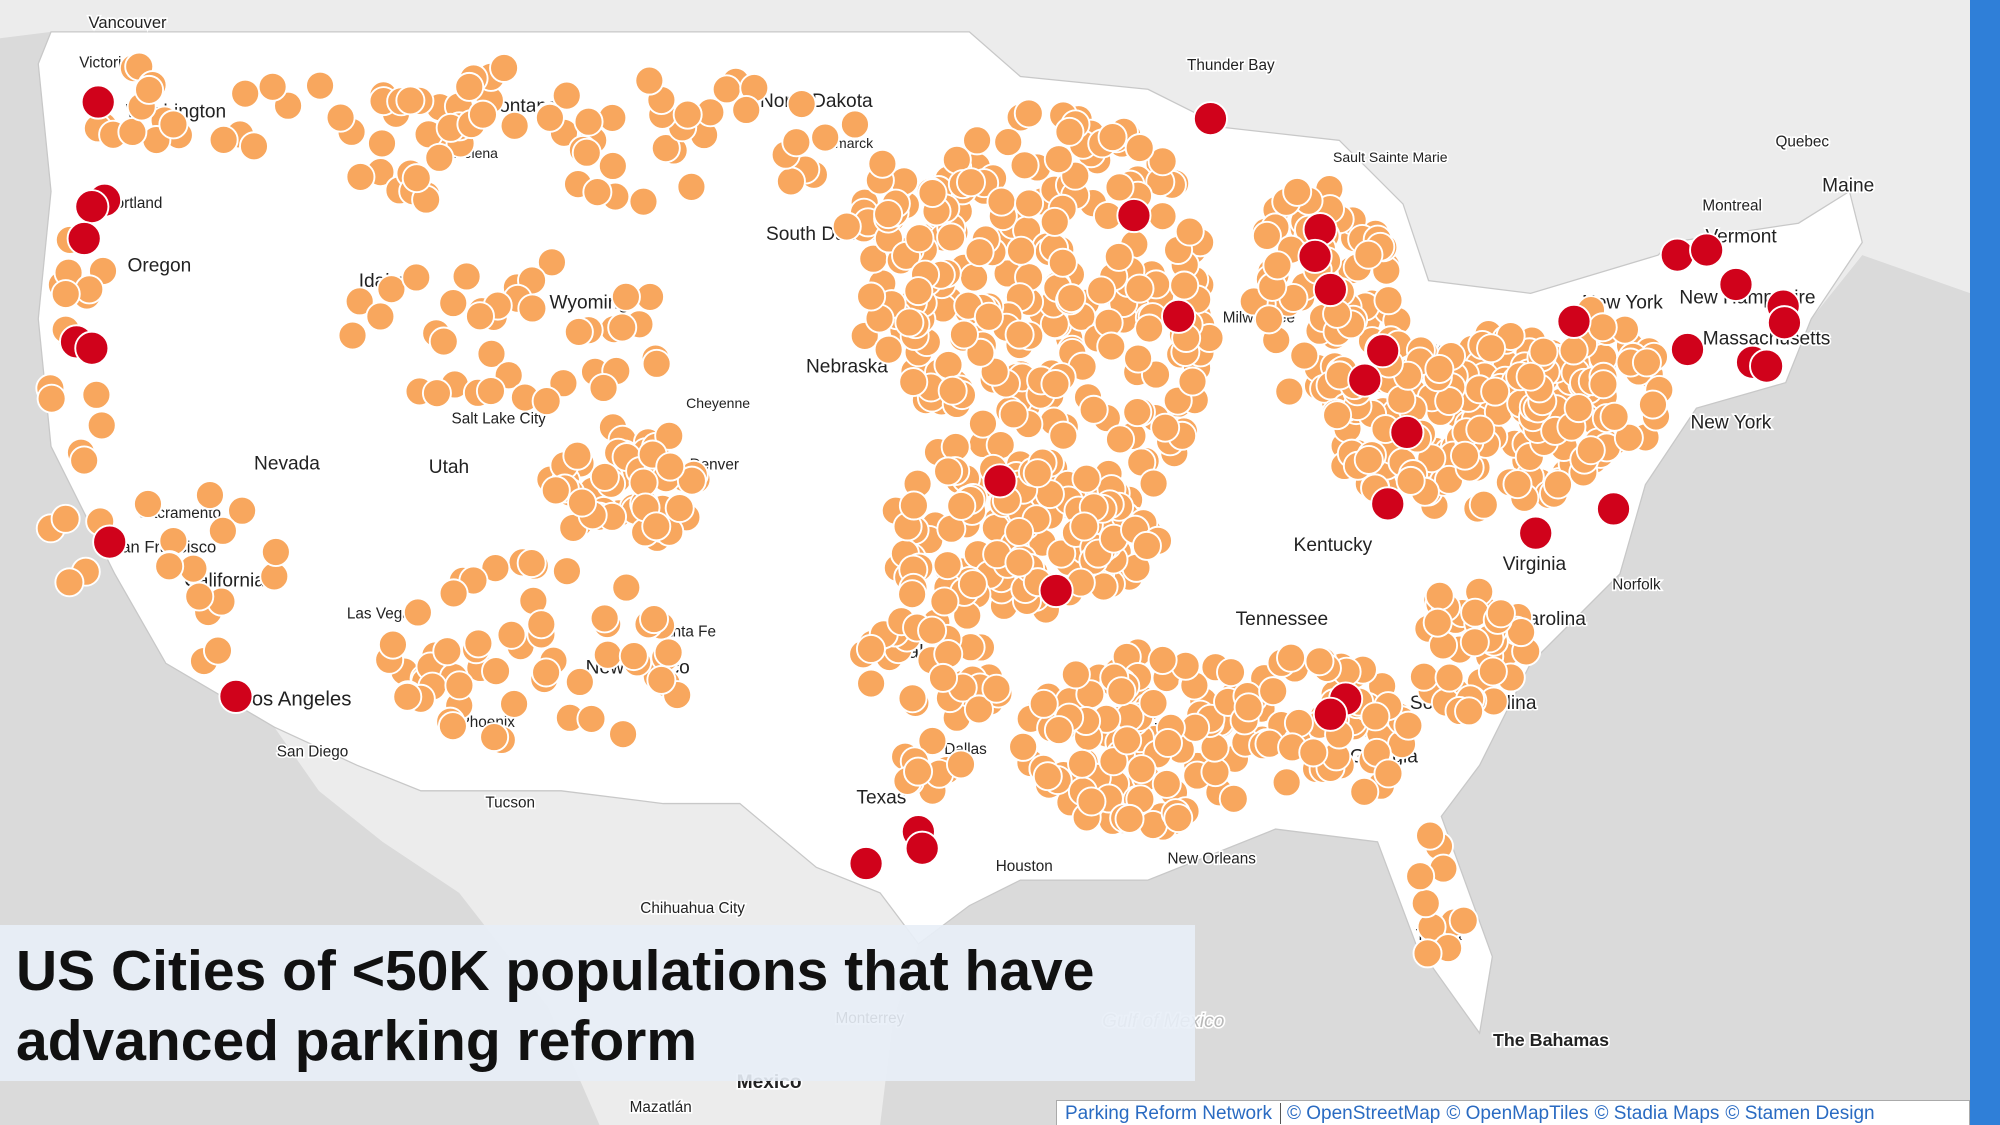  I want to click on attribution-link: © OpenStreetMap, so click(1363, 1113).